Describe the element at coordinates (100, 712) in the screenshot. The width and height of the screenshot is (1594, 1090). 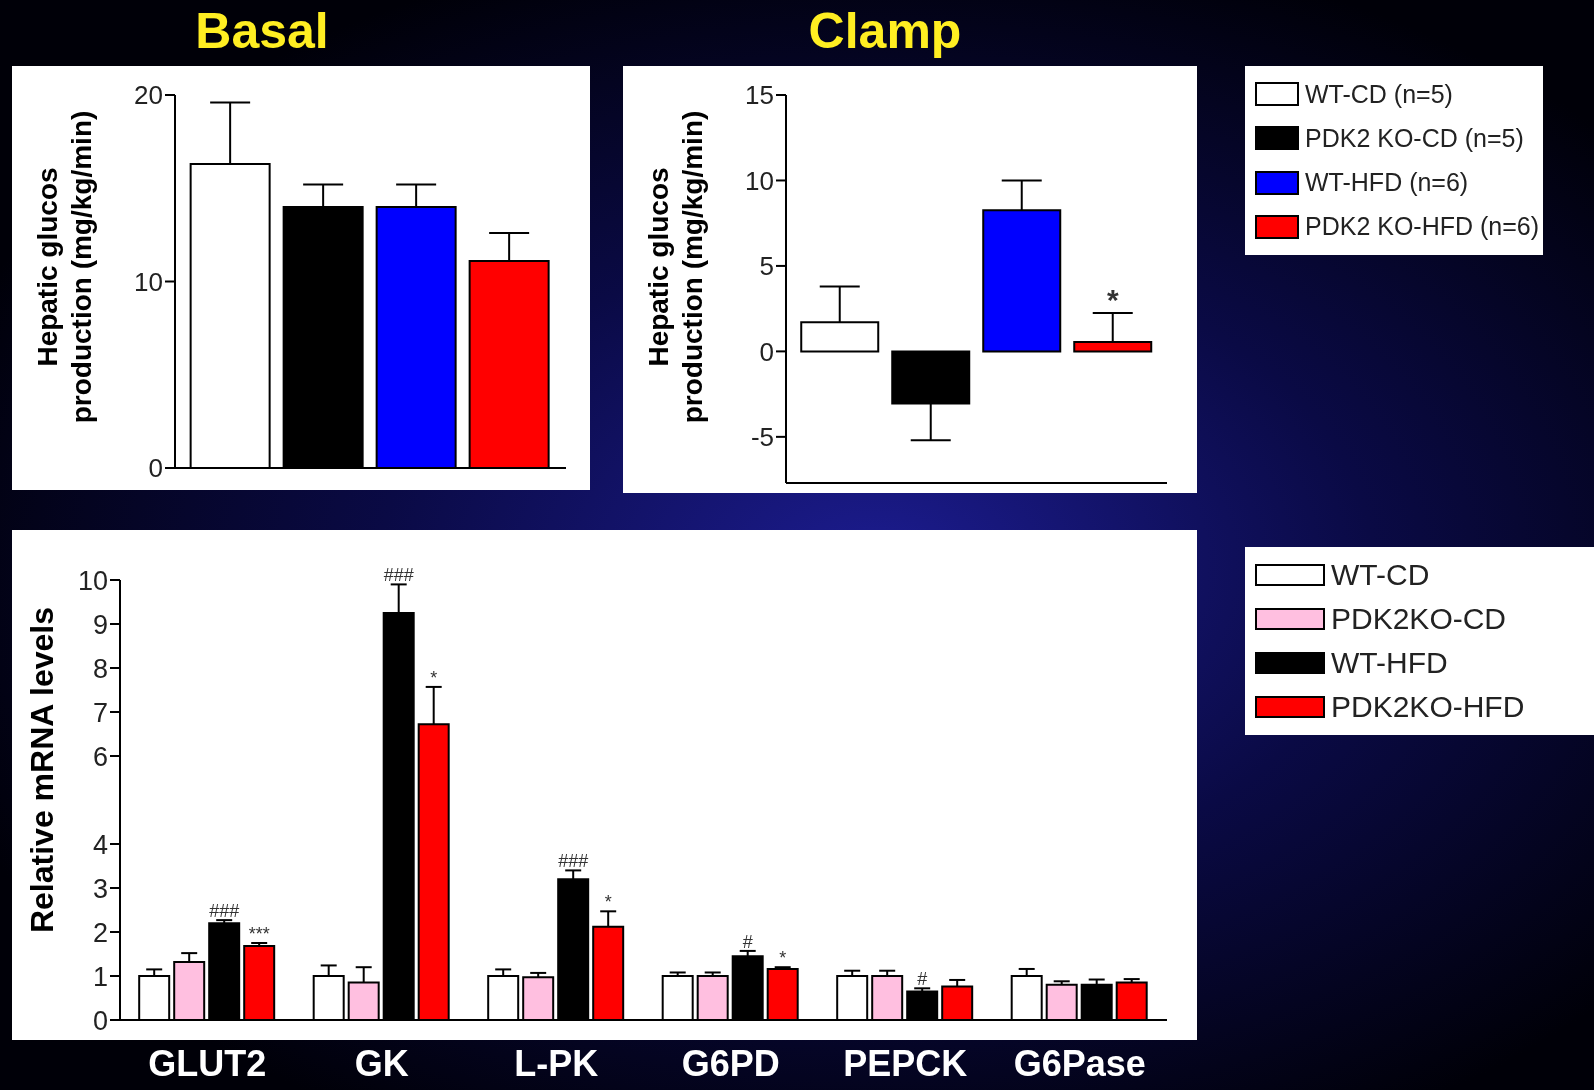
I see `y-tick-label: 7` at that location.